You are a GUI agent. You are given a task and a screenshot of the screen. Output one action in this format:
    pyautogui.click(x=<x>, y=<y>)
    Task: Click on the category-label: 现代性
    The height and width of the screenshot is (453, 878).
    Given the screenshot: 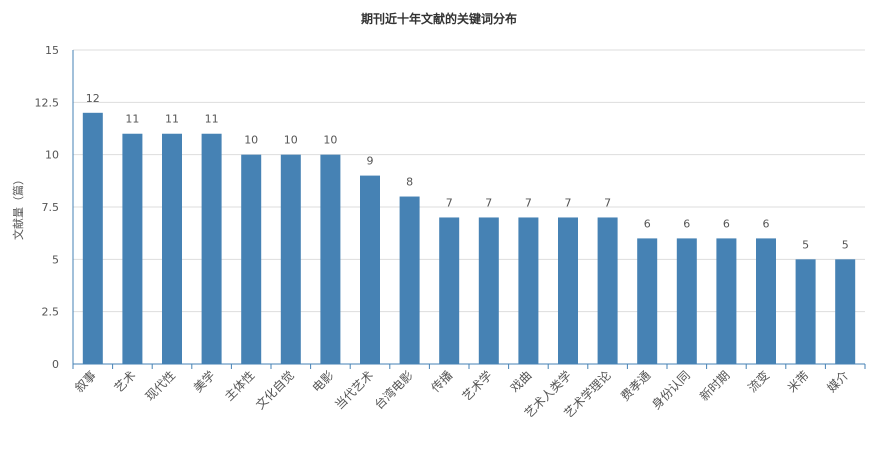 What is the action you would take?
    pyautogui.click(x=160, y=385)
    